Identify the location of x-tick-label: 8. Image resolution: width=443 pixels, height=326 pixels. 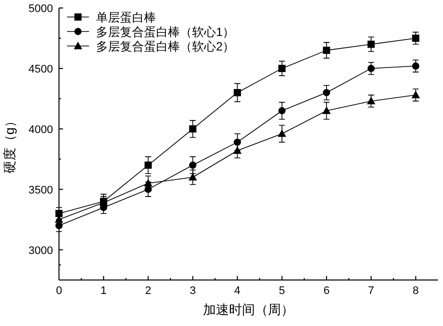
(415, 291).